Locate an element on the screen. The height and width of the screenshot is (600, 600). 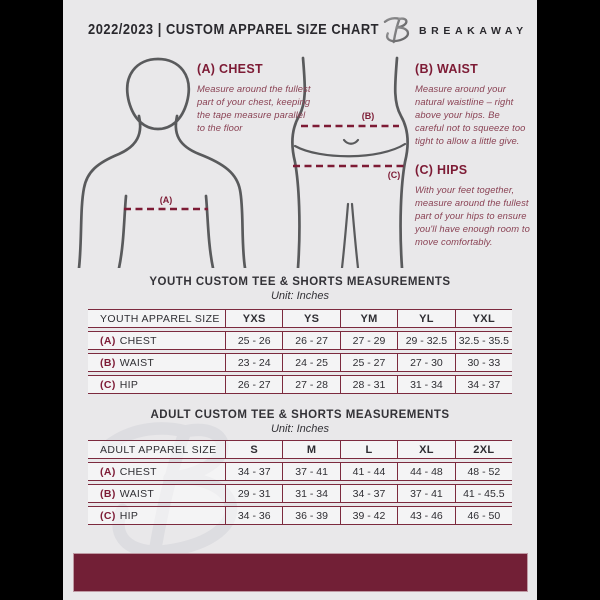
hips-line-label: (C) is located at coordinates (394, 175).